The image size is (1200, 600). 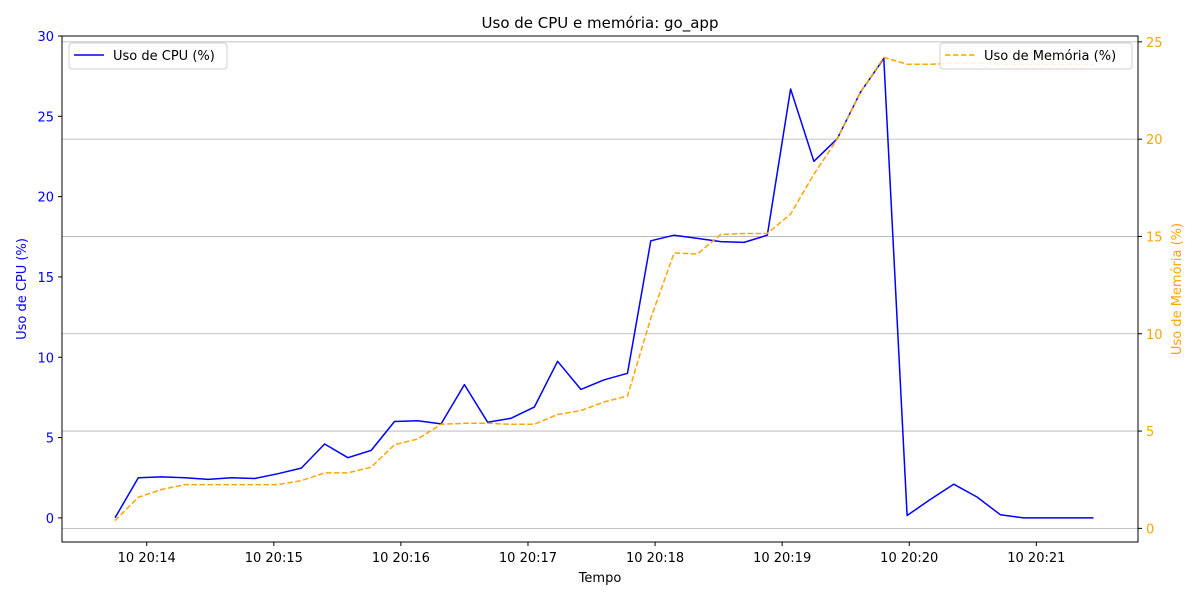 What do you see at coordinates (45, 37) in the screenshot?
I see `y-left-tick-label: 30` at bounding box center [45, 37].